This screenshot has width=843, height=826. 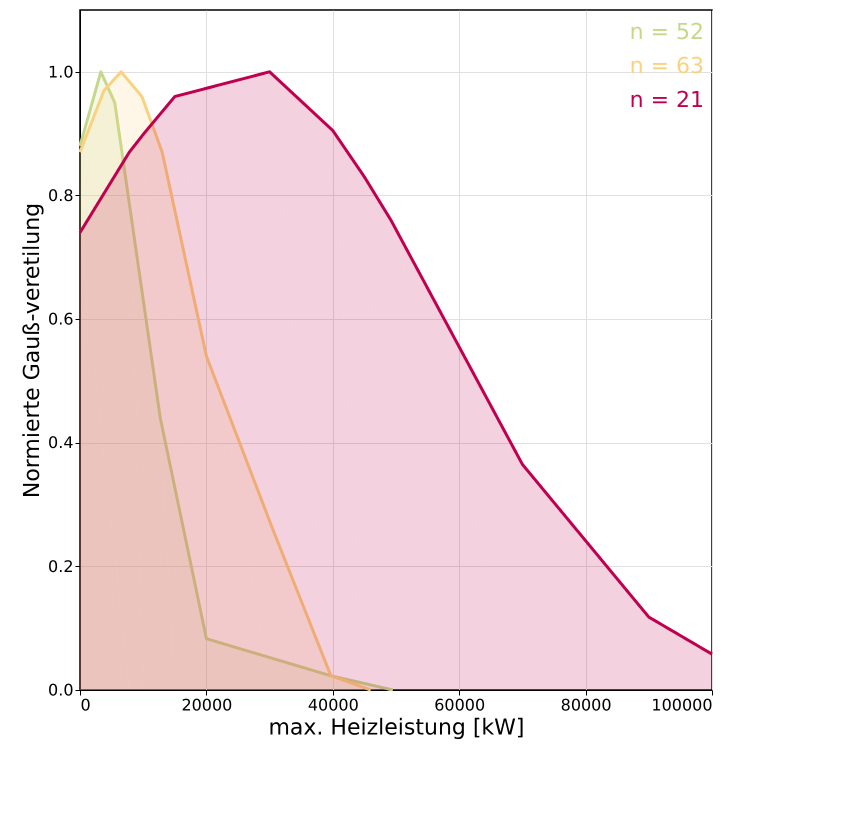 What do you see at coordinates (61, 442) in the screenshot?
I see `y-tick-label: 0.4` at bounding box center [61, 442].